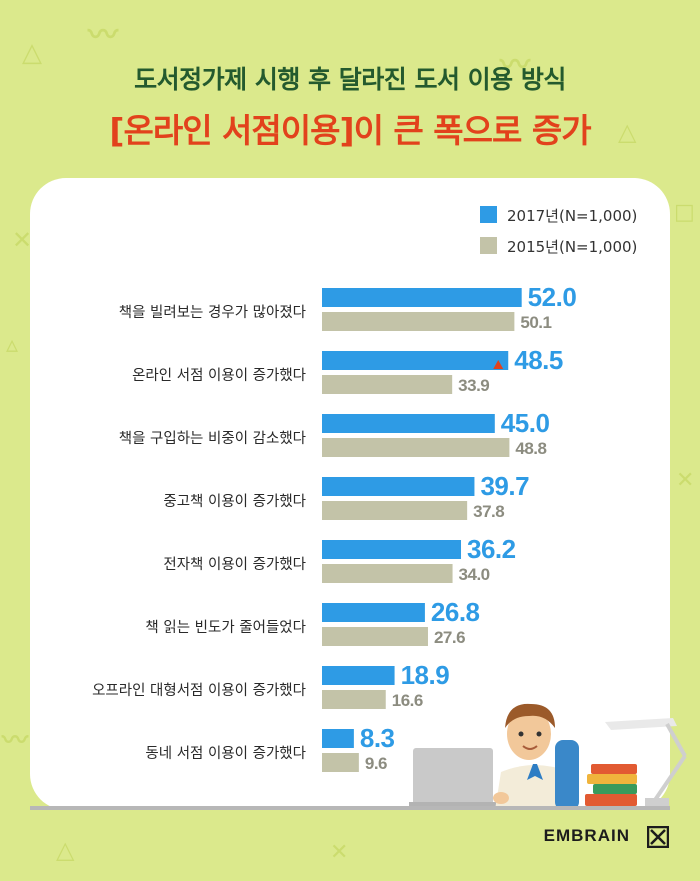 The width and height of the screenshot is (700, 881). Describe the element at coordinates (350, 808) in the screenshot. I see `desk-baseline` at that location.